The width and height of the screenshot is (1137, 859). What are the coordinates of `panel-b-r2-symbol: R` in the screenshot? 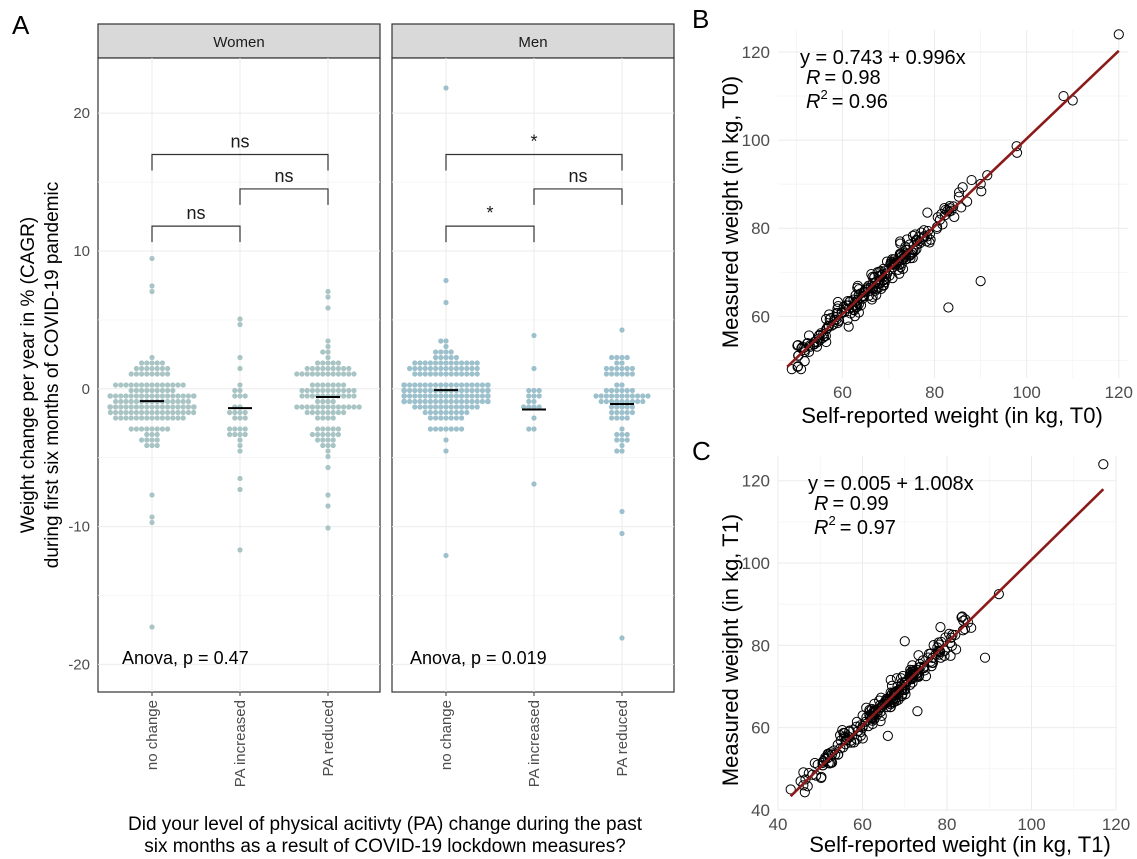 It's located at (813, 102).